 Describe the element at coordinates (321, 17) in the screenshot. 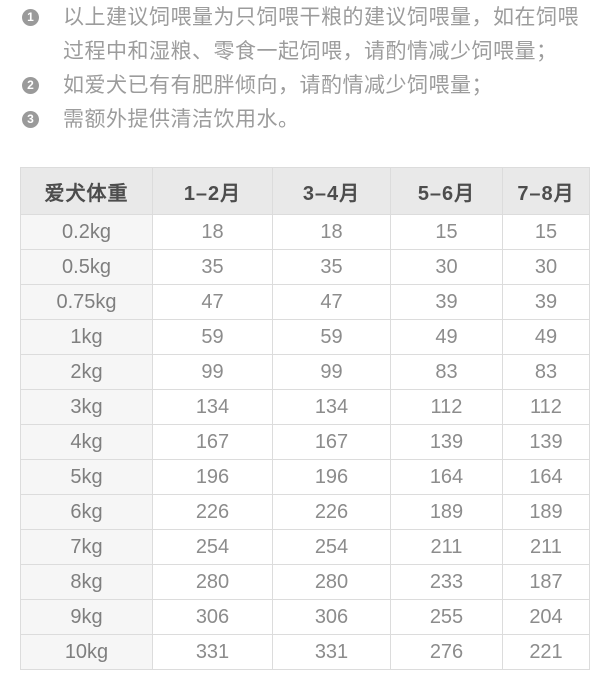

I see `note-text-line: 以上建议饲喂量为只饲喂干粮的建议饲喂量，如在饲喂` at that location.